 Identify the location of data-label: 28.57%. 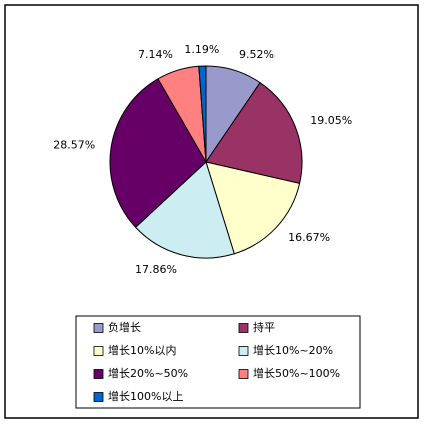
(74, 144).